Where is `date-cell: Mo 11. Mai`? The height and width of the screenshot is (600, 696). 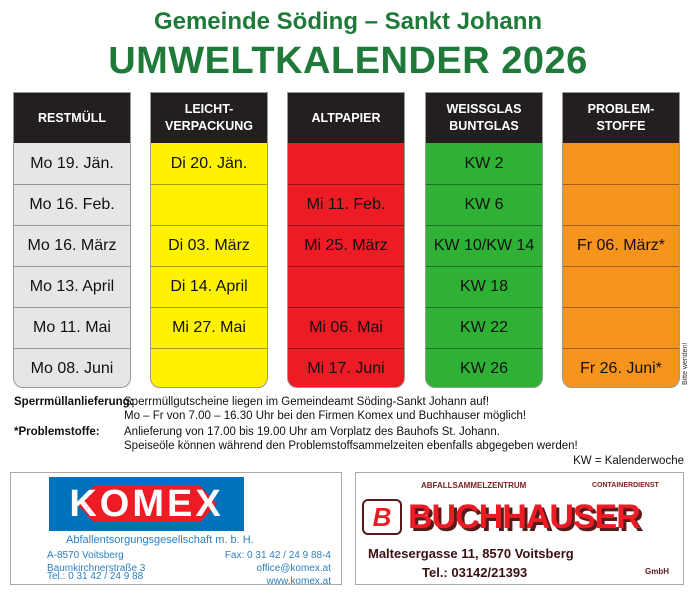 date-cell: Mo 11. Mai is located at coordinates (72, 327).